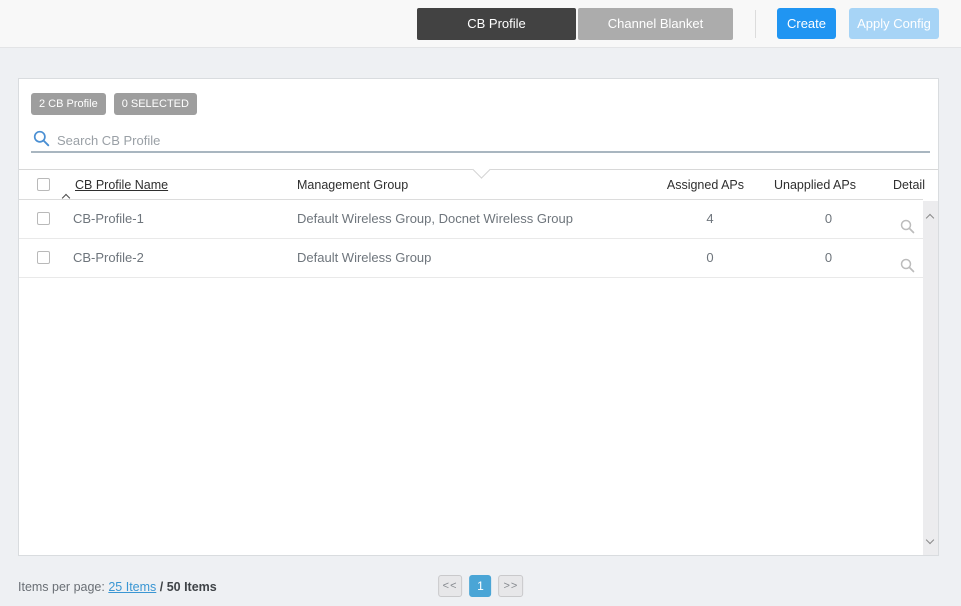 This screenshot has height=606, width=961. Describe the element at coordinates (710, 257) in the screenshot. I see `cell-assigned-aps: 0` at that location.